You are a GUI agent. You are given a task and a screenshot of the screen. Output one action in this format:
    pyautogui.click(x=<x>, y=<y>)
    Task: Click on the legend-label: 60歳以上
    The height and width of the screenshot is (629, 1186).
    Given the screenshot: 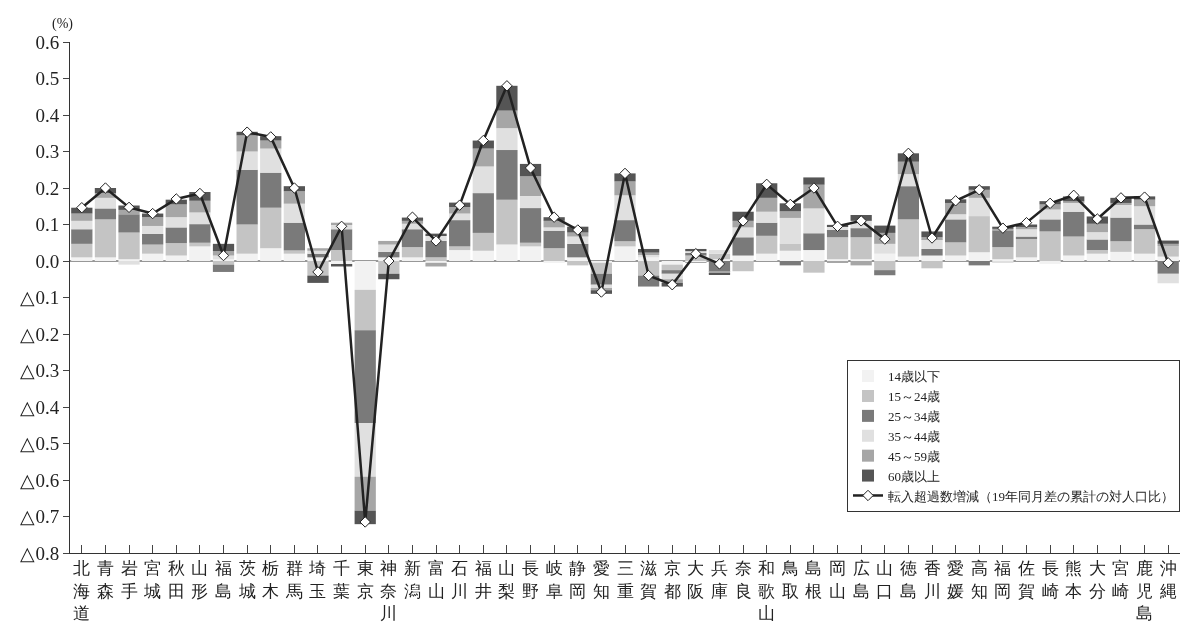 What is the action you would take?
    pyautogui.click(x=914, y=476)
    